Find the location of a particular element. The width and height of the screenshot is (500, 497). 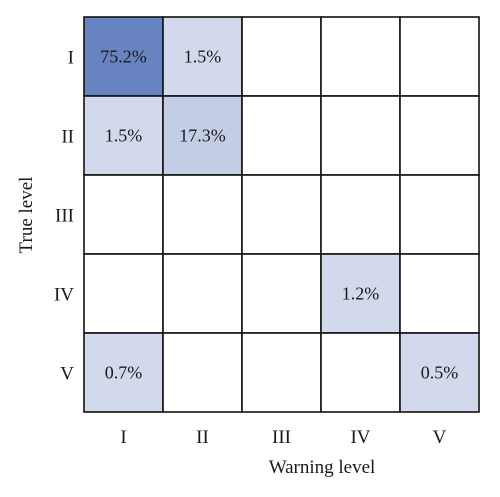

heatmap-cell-III-IV is located at coordinates (360, 214).